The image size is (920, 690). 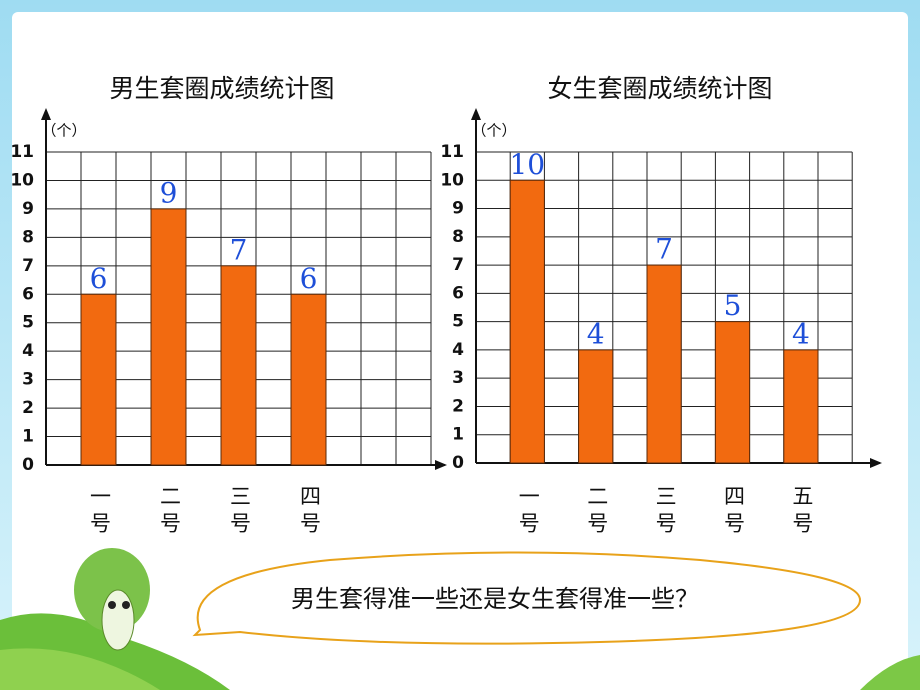 What do you see at coordinates (112, 599) in the screenshot?
I see `mascot` at bounding box center [112, 599].